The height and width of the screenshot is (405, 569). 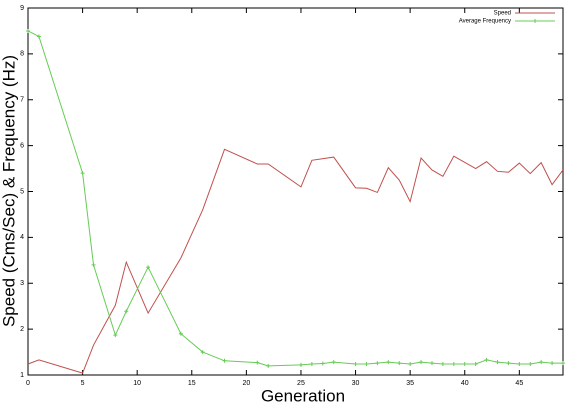 What do you see at coordinates (301, 383) in the screenshot?
I see `x-tick-label: 25` at bounding box center [301, 383].